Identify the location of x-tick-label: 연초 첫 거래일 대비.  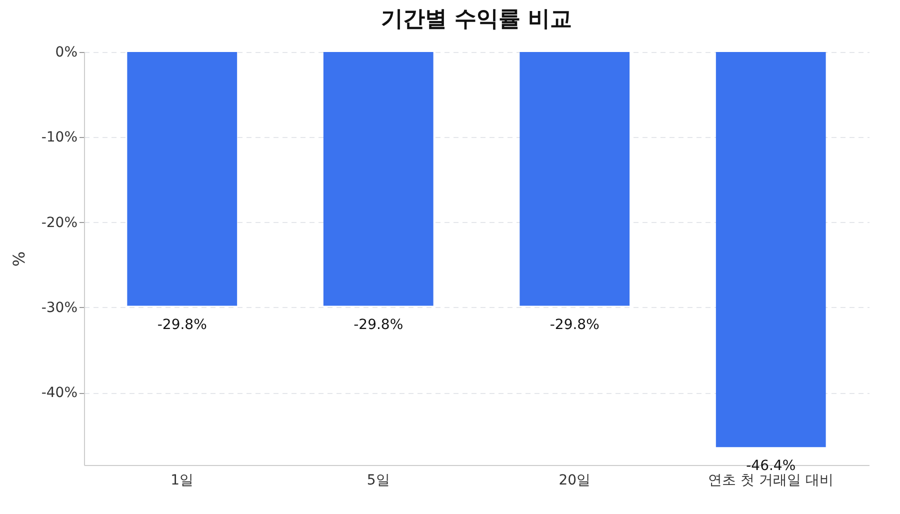
(771, 480).